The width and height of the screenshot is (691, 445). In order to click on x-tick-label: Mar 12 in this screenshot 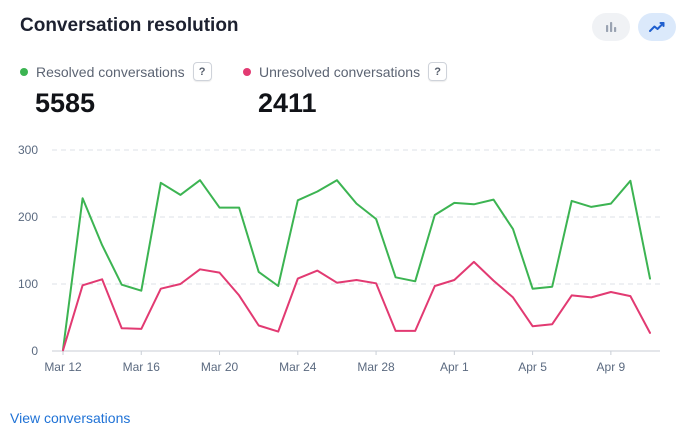, I will do `click(63, 367)`.